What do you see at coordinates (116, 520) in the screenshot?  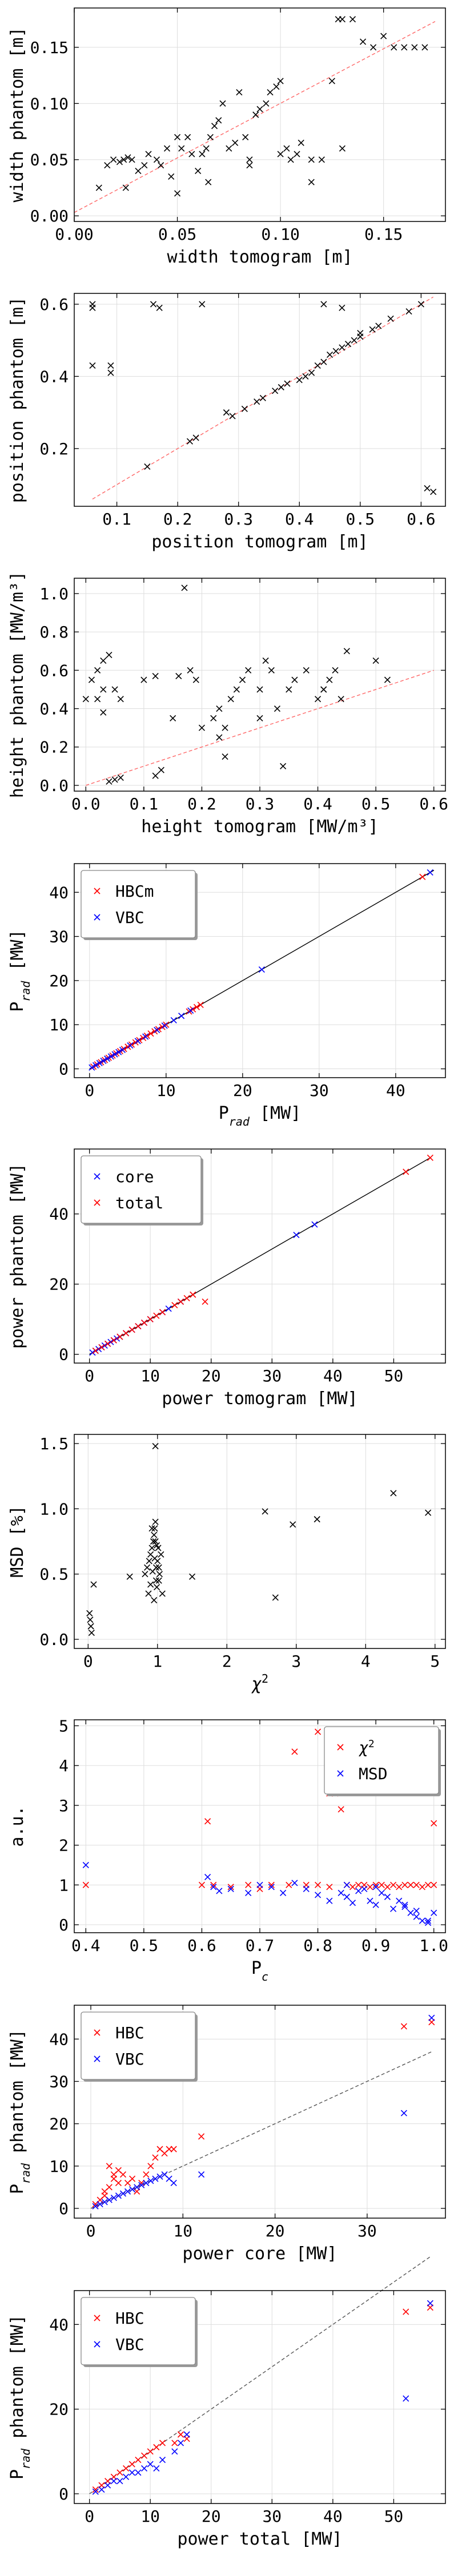 I see `x-tick-label: 0.1` at bounding box center [116, 520].